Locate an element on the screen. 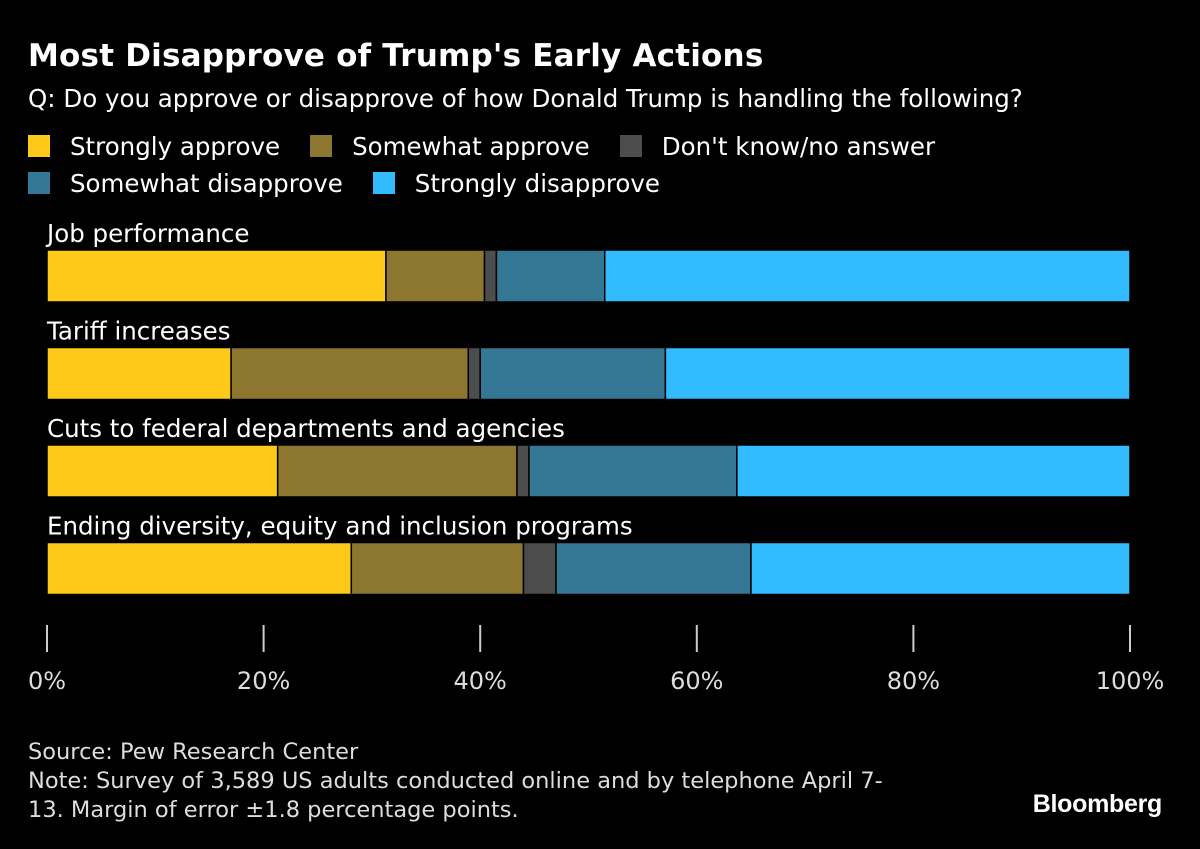  category-label-job-performance: Job performance is located at coordinates (147, 233).